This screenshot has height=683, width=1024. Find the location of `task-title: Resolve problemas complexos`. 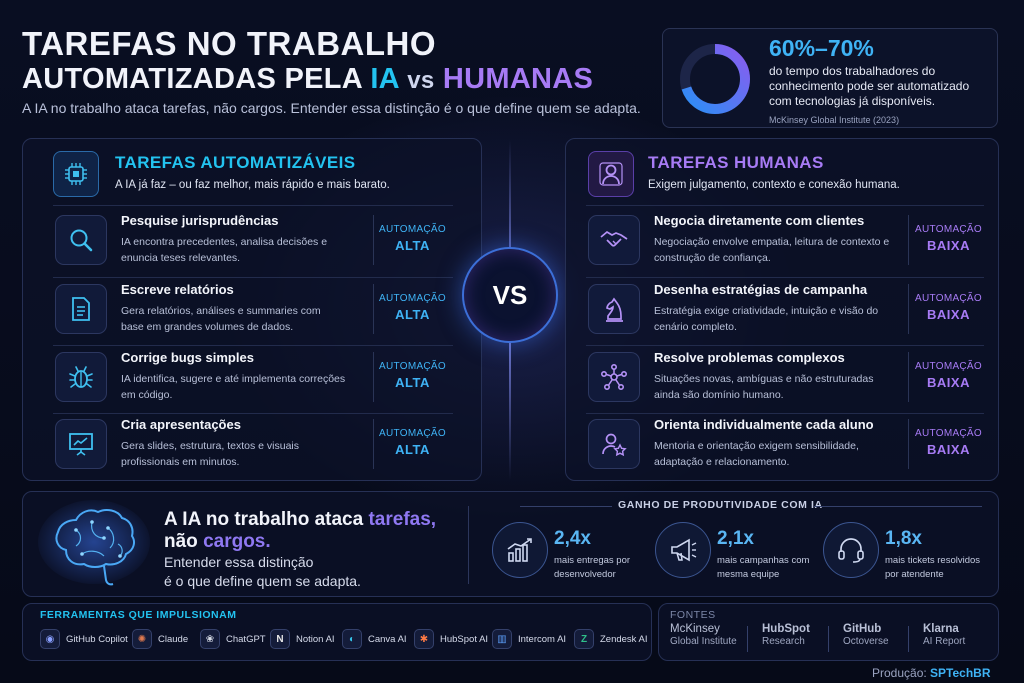

task-title: Resolve problemas complexos is located at coordinates (749, 357).